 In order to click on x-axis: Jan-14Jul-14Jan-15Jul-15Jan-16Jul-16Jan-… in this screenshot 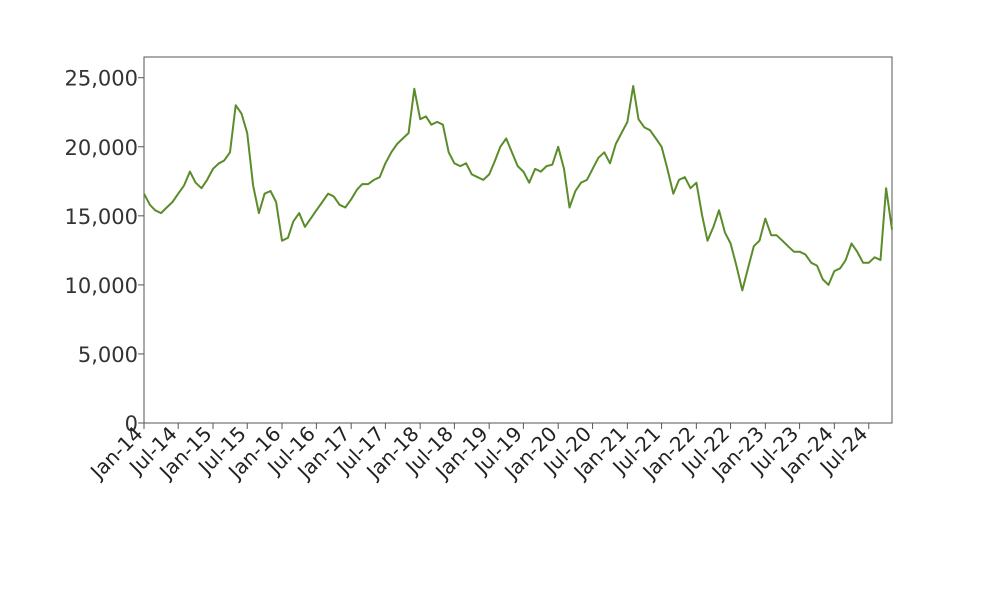, I will do `click(478, 453)`.